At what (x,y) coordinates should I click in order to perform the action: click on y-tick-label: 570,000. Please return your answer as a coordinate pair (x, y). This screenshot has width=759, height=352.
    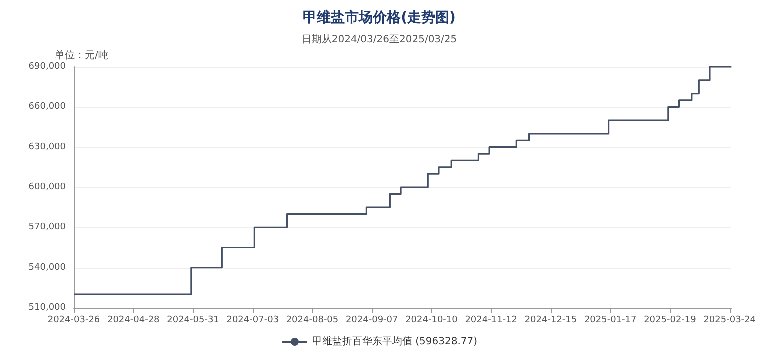
    Looking at the image, I should click on (47, 227).